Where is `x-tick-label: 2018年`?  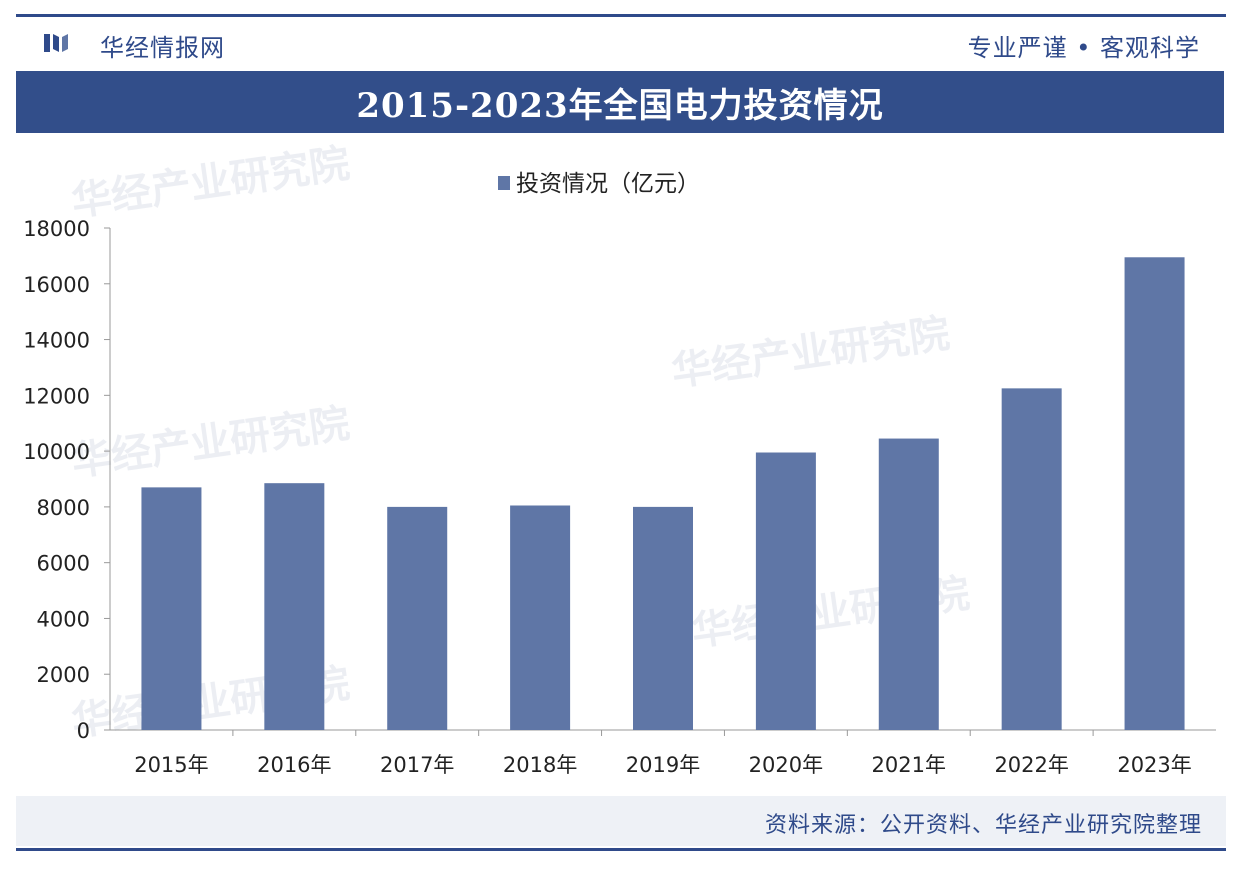
x-tick-label: 2018年 is located at coordinates (540, 765).